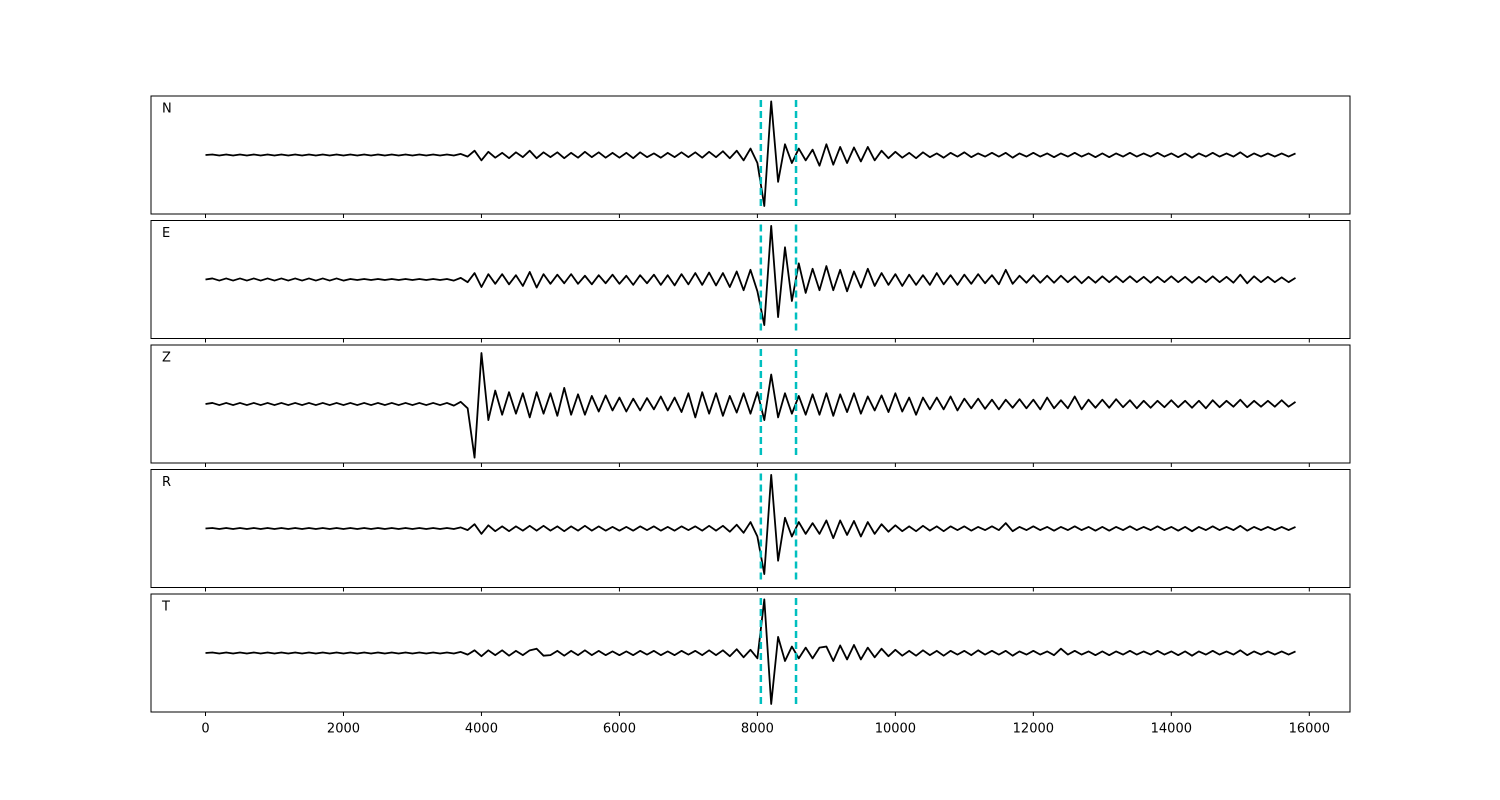 The width and height of the screenshot is (1500, 800). What do you see at coordinates (205, 729) in the screenshot?
I see `x-tick-label: 0` at bounding box center [205, 729].